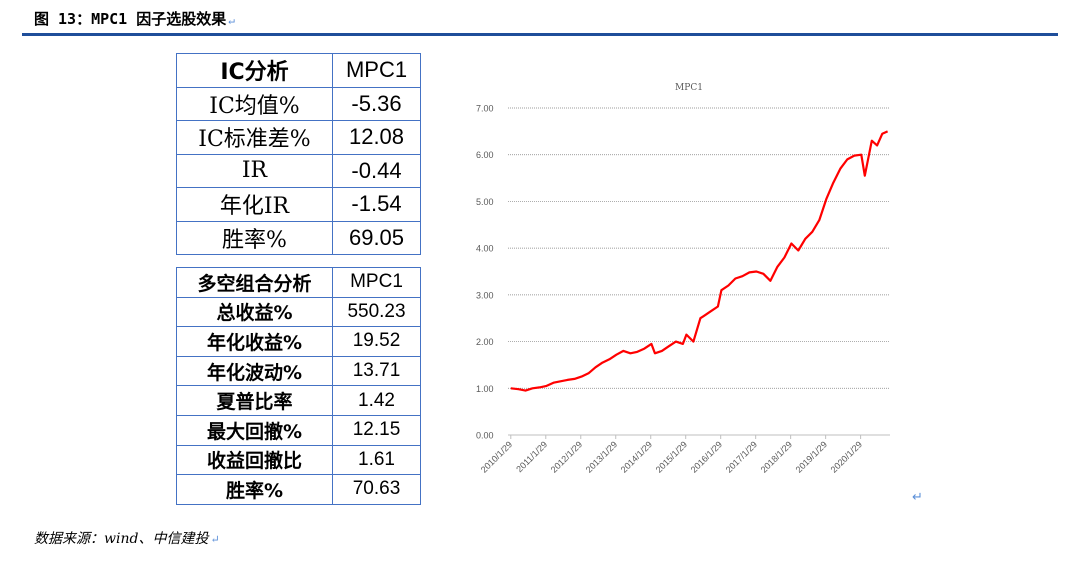 The height and width of the screenshot is (562, 1080). Describe the element at coordinates (485, 109) in the screenshot. I see `y-tick-label: 7.00` at that location.